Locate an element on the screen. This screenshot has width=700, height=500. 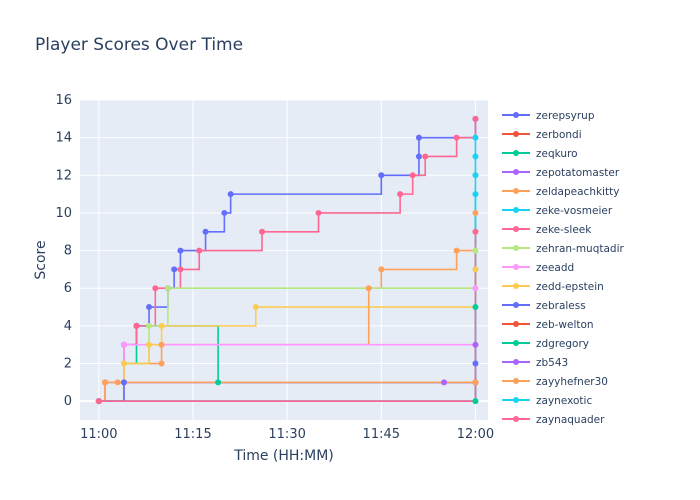
data-point-zeke-vosmeier is located at coordinates (475, 137).